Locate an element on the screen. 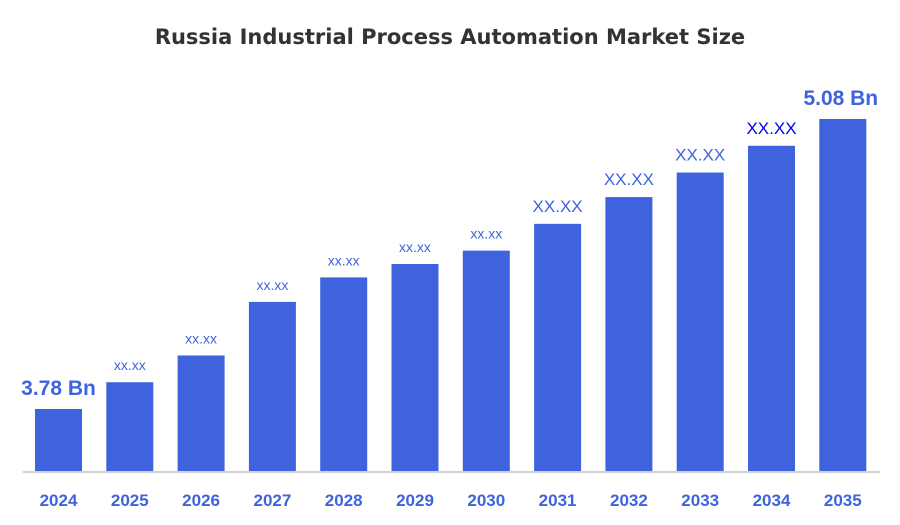  x-tick-label: 2024 is located at coordinates (59, 500).